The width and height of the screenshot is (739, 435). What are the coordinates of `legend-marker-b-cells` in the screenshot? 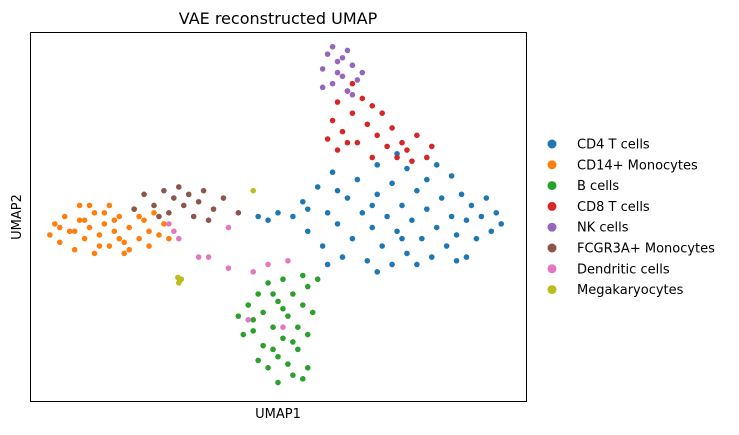 It's located at (552, 186).